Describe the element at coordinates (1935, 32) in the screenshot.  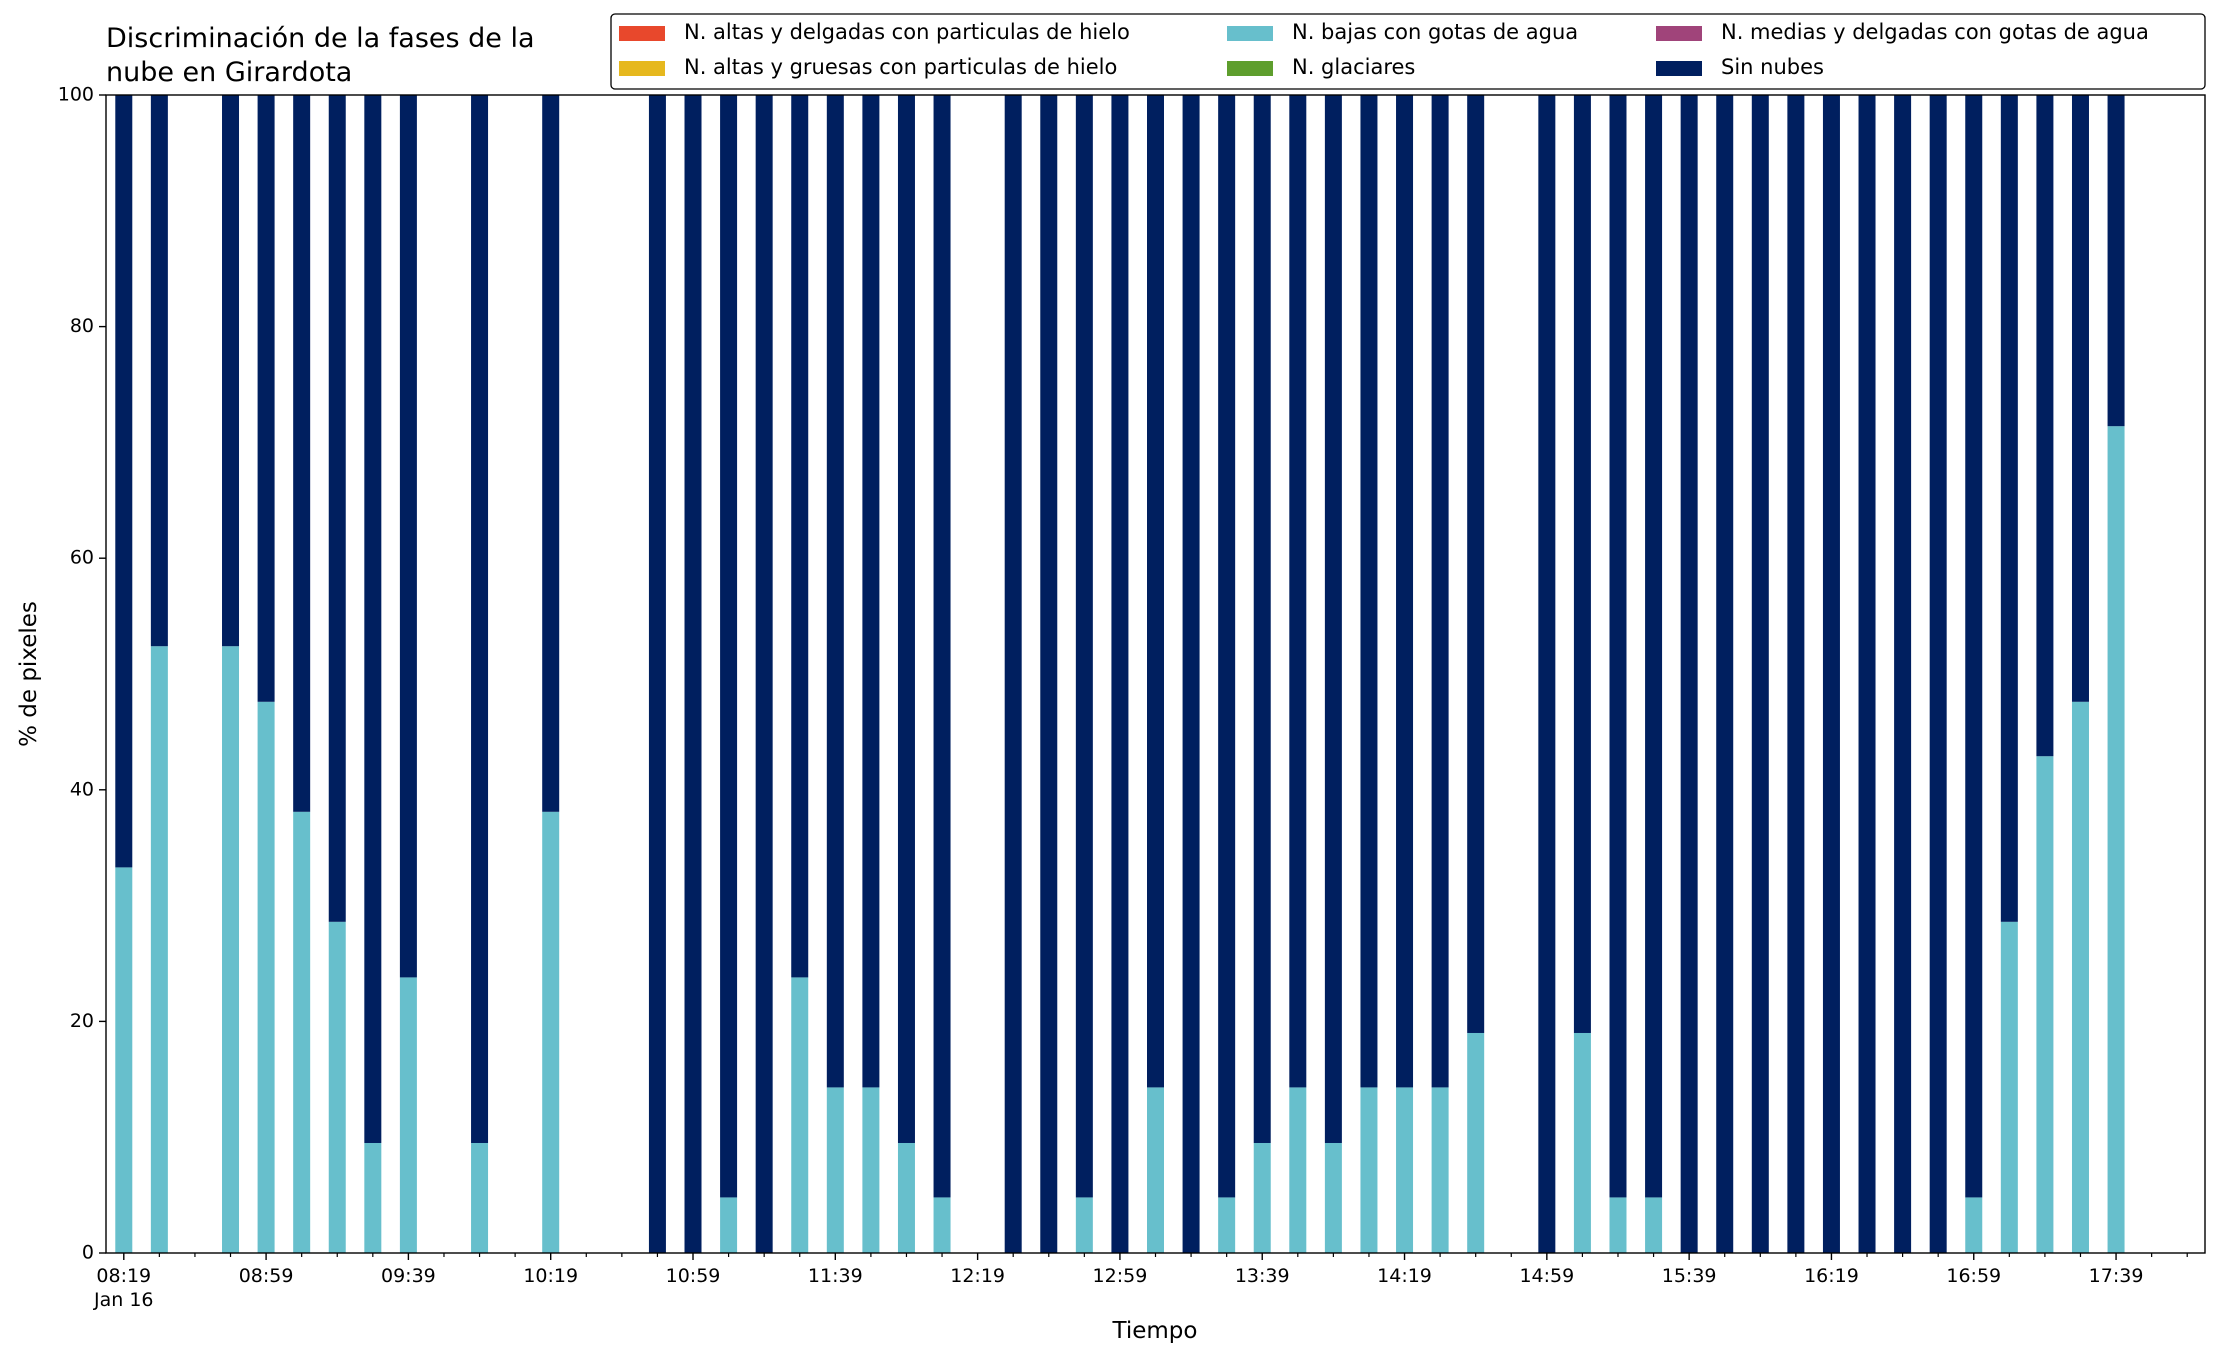
I see `legend-label: N. medias y delgadas con gotas de agua` at that location.